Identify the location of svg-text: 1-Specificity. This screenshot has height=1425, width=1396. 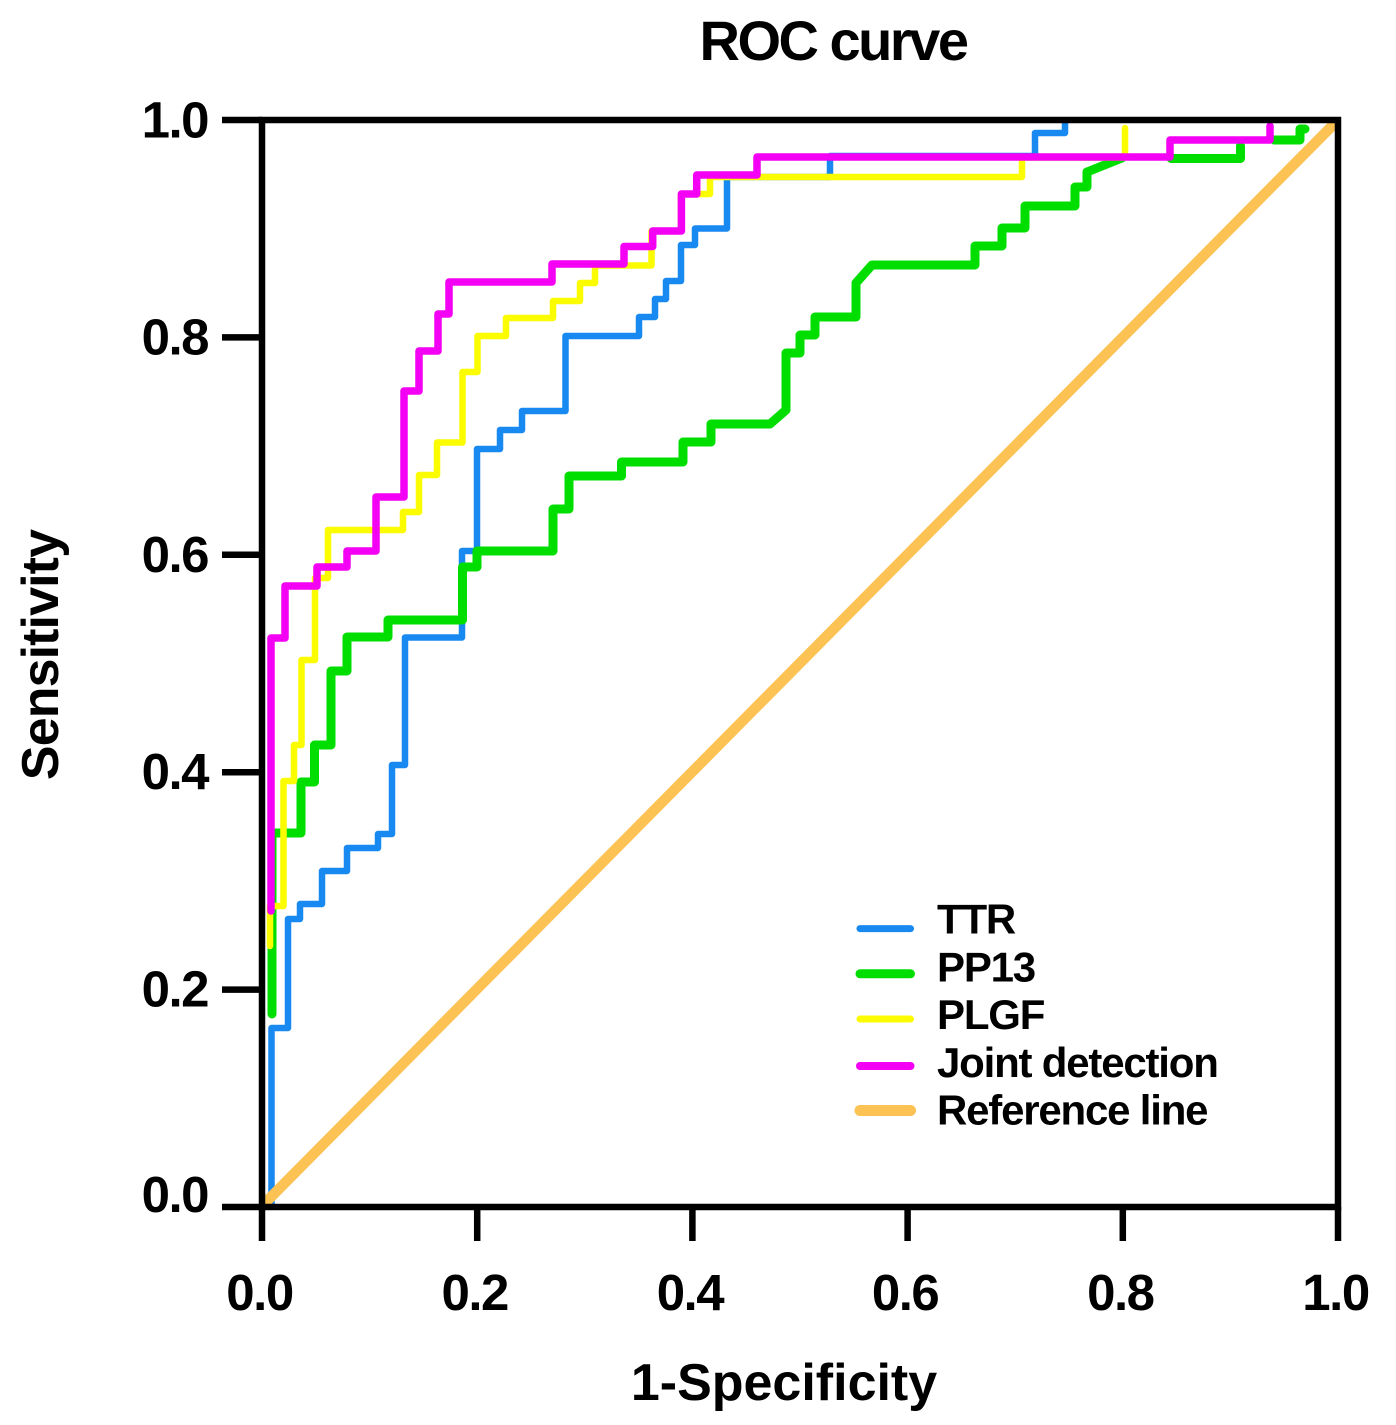
(784, 1383).